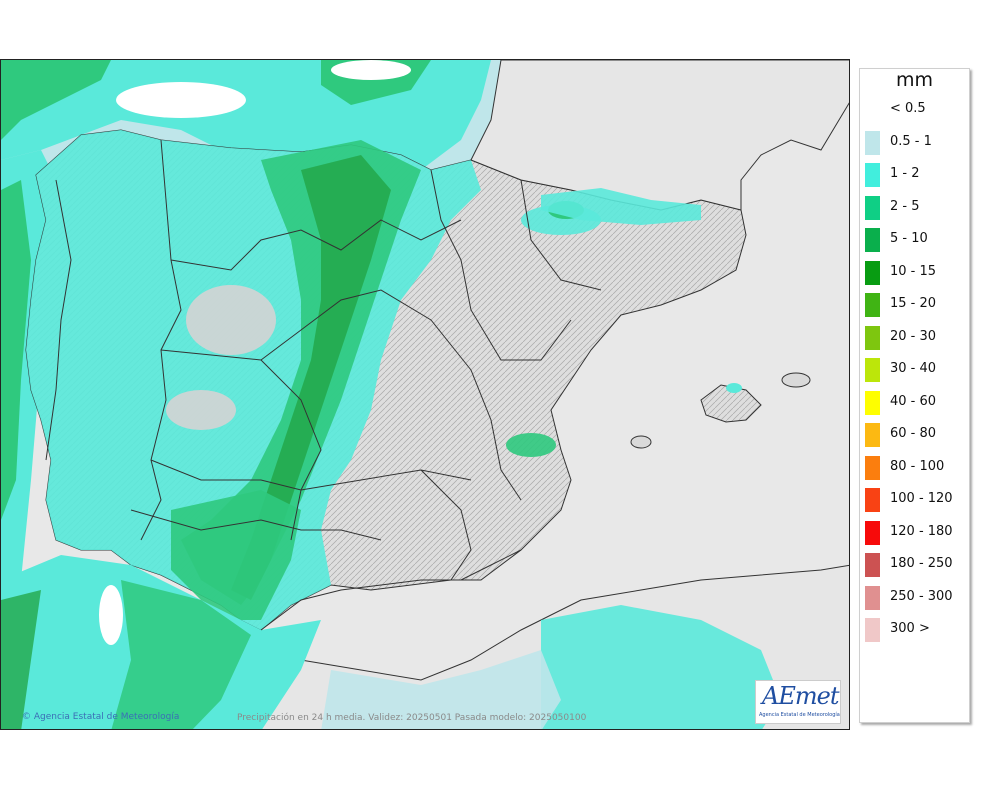 This screenshot has width=1000, height=790. What do you see at coordinates (905, 206) in the screenshot?
I see `legend-label: 2 - 5` at bounding box center [905, 206].